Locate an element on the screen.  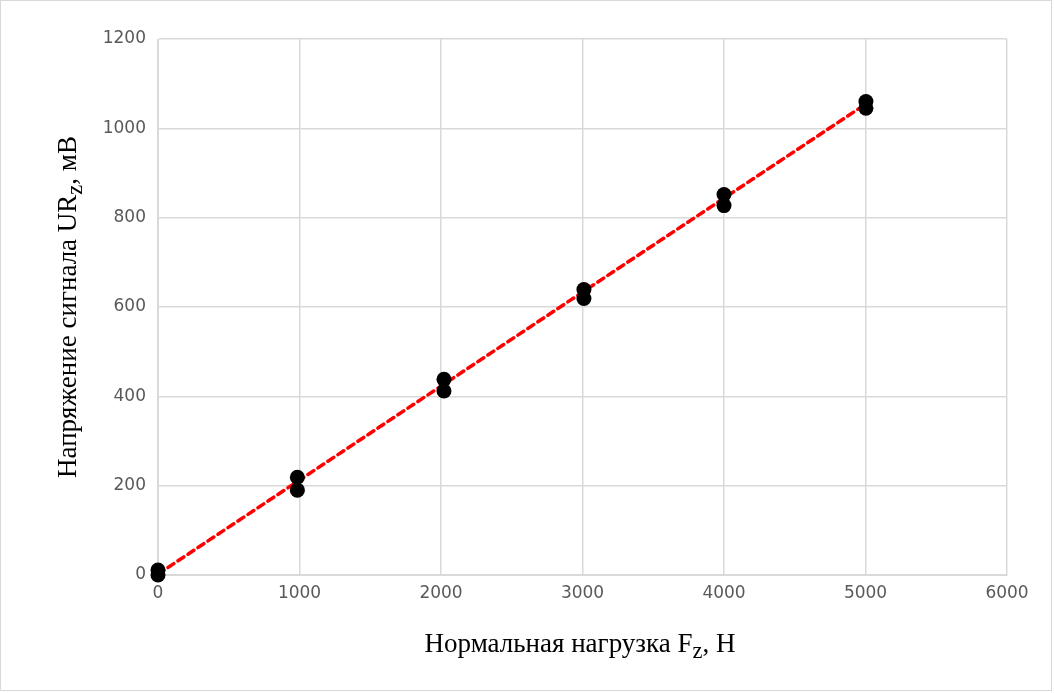
y-tick-label: 400 is located at coordinates (129, 394).